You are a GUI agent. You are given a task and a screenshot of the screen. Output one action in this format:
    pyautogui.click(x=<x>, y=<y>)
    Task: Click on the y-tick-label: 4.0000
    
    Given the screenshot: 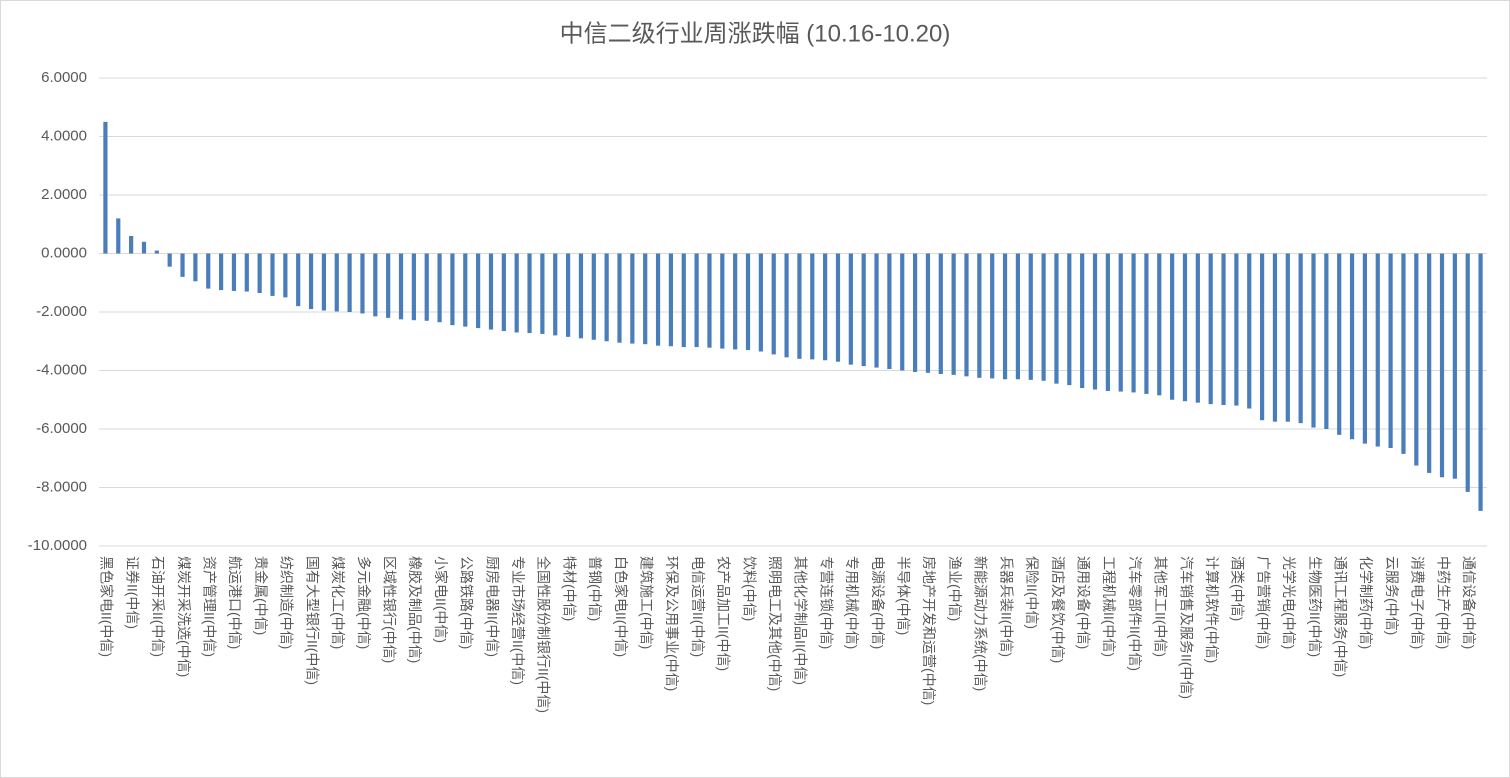 What is the action you would take?
    pyautogui.click(x=64, y=135)
    